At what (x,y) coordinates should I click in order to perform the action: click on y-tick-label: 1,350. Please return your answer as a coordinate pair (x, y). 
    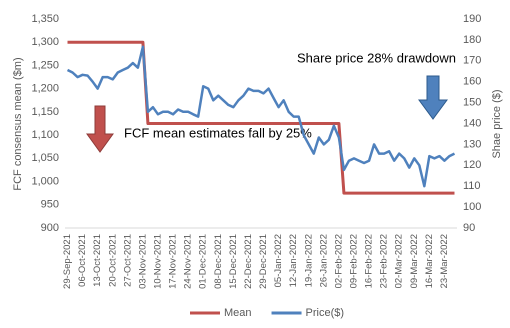
    Looking at the image, I should click on (45, 19).